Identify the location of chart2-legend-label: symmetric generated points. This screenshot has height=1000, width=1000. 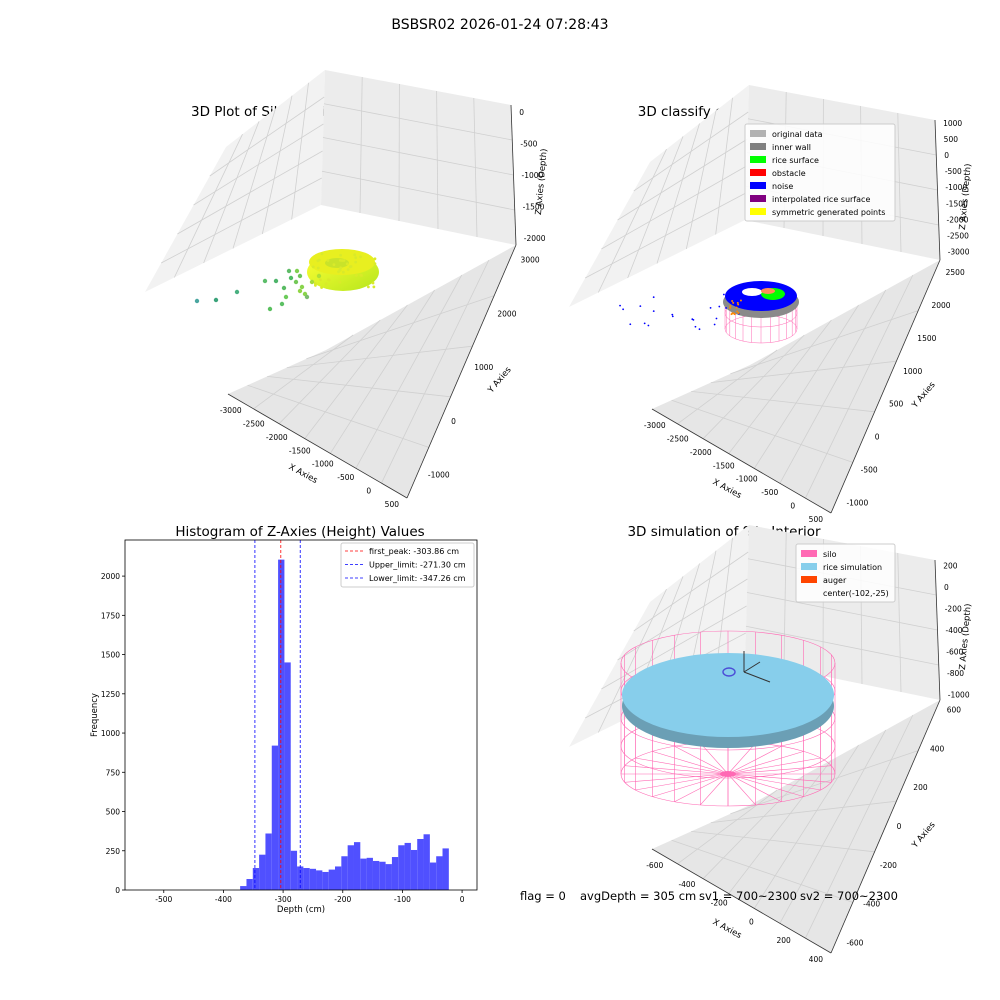
(828, 212).